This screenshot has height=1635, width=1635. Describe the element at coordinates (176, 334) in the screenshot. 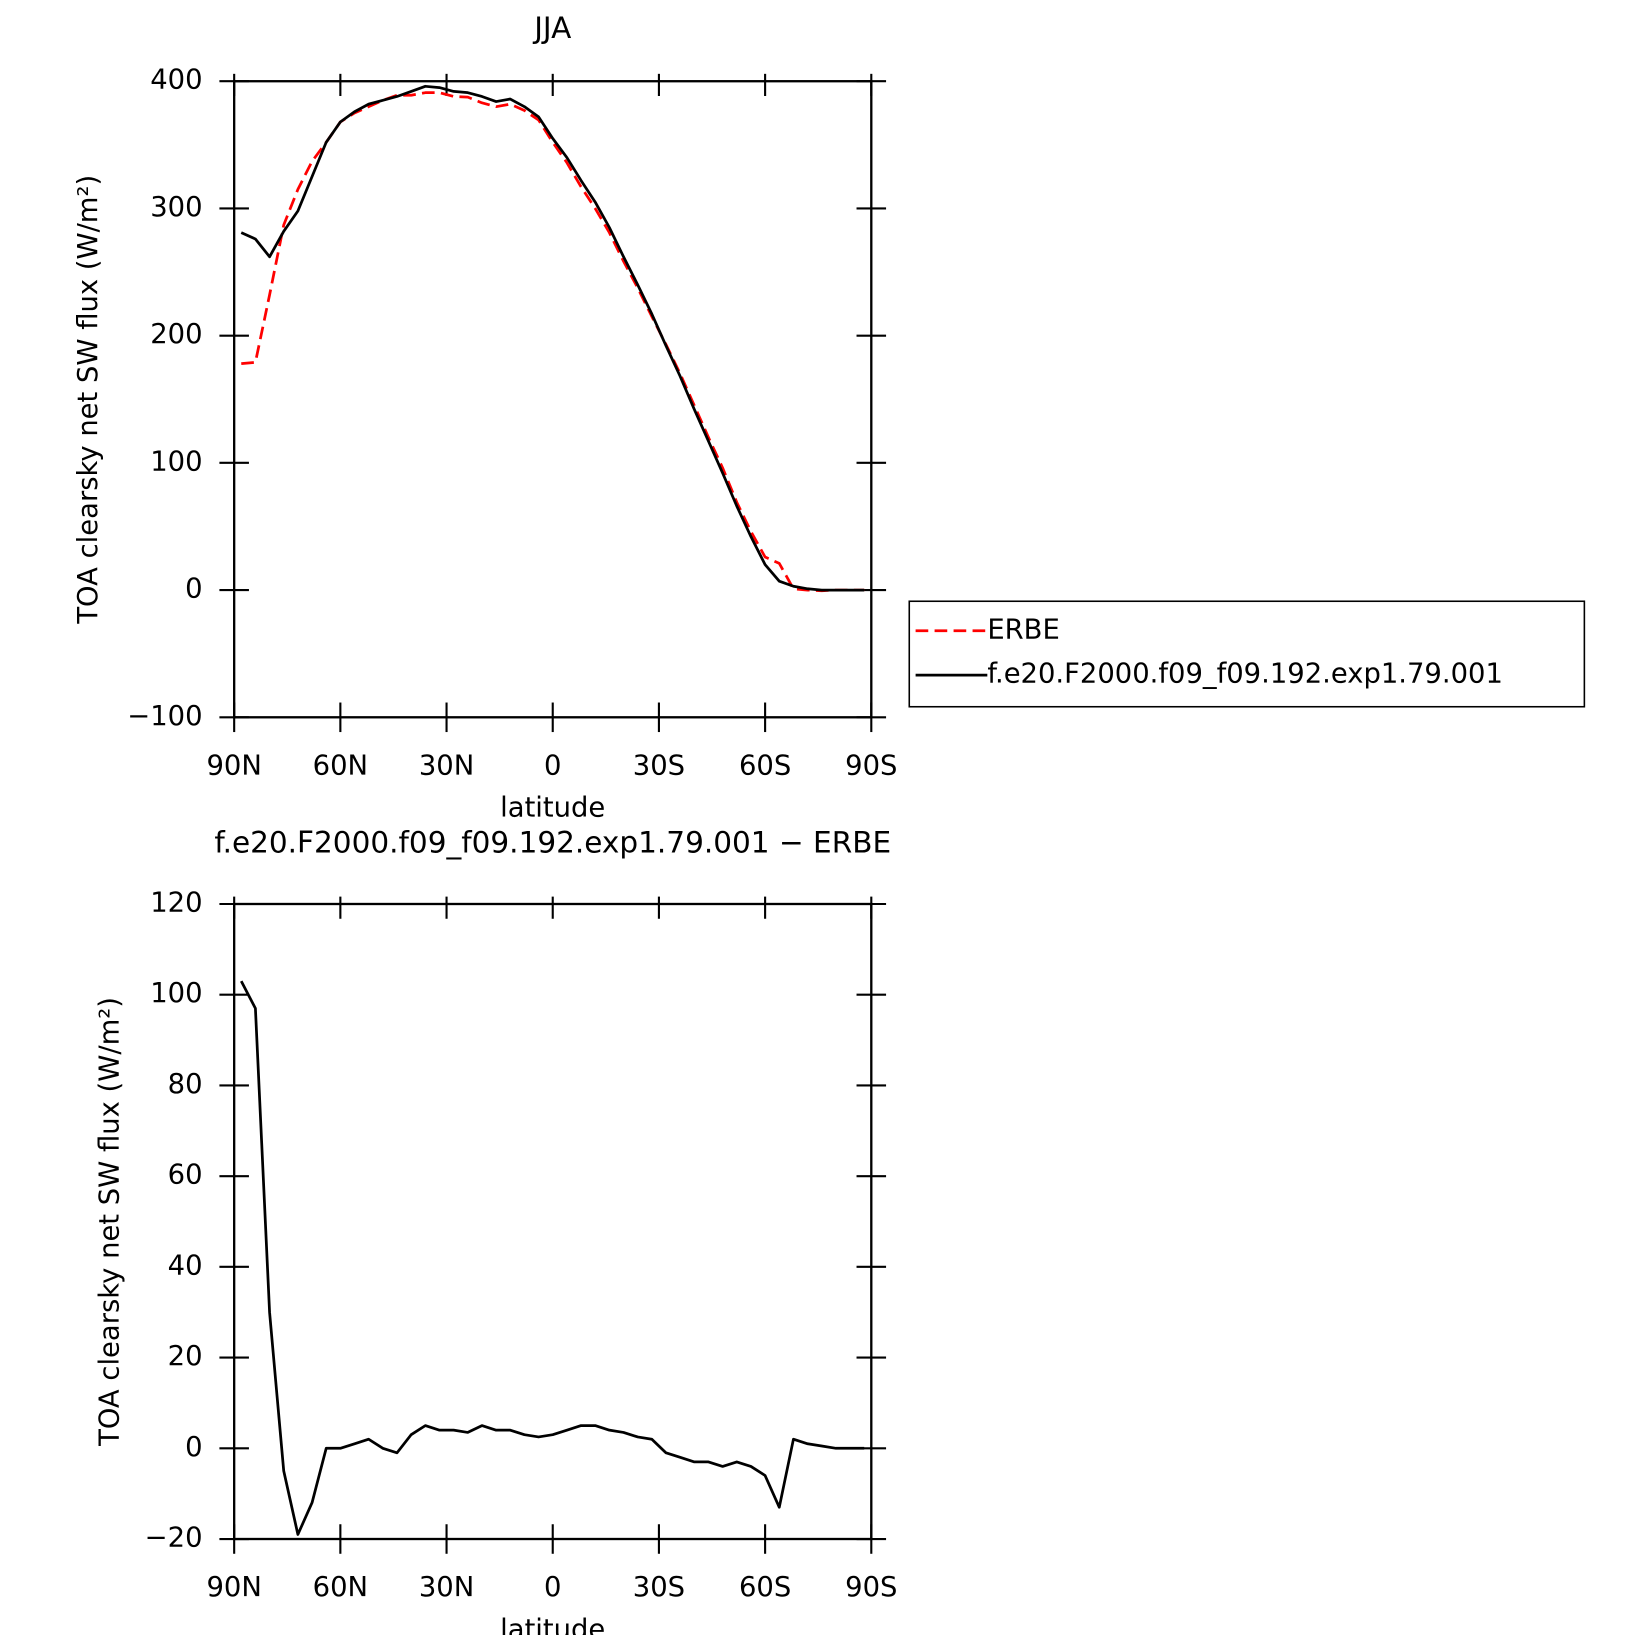

I see `y-tick-label: 200` at that location.